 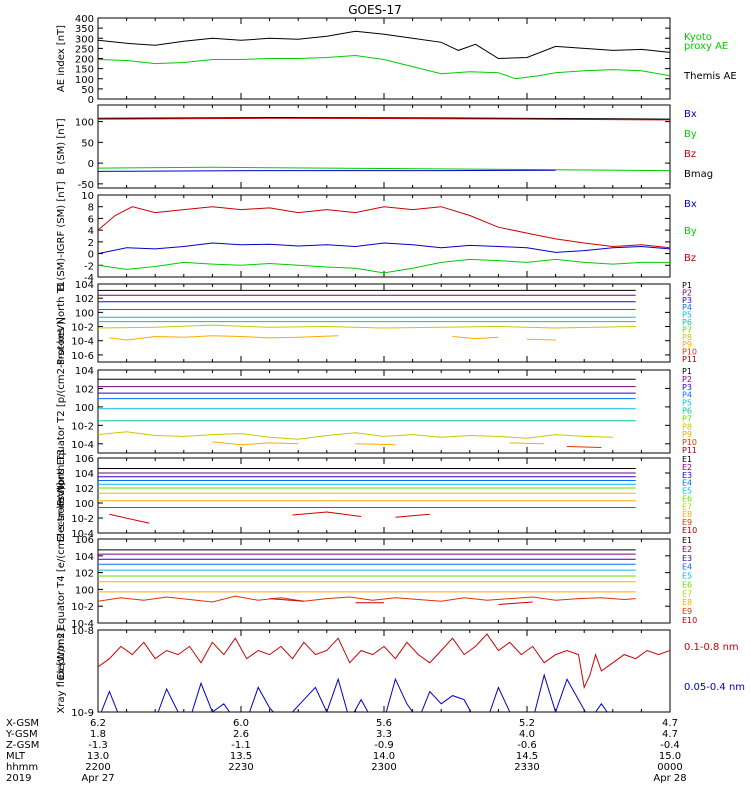 What do you see at coordinates (669, 767) in the screenshot?
I see `x-tick-label: 0000` at bounding box center [669, 767].